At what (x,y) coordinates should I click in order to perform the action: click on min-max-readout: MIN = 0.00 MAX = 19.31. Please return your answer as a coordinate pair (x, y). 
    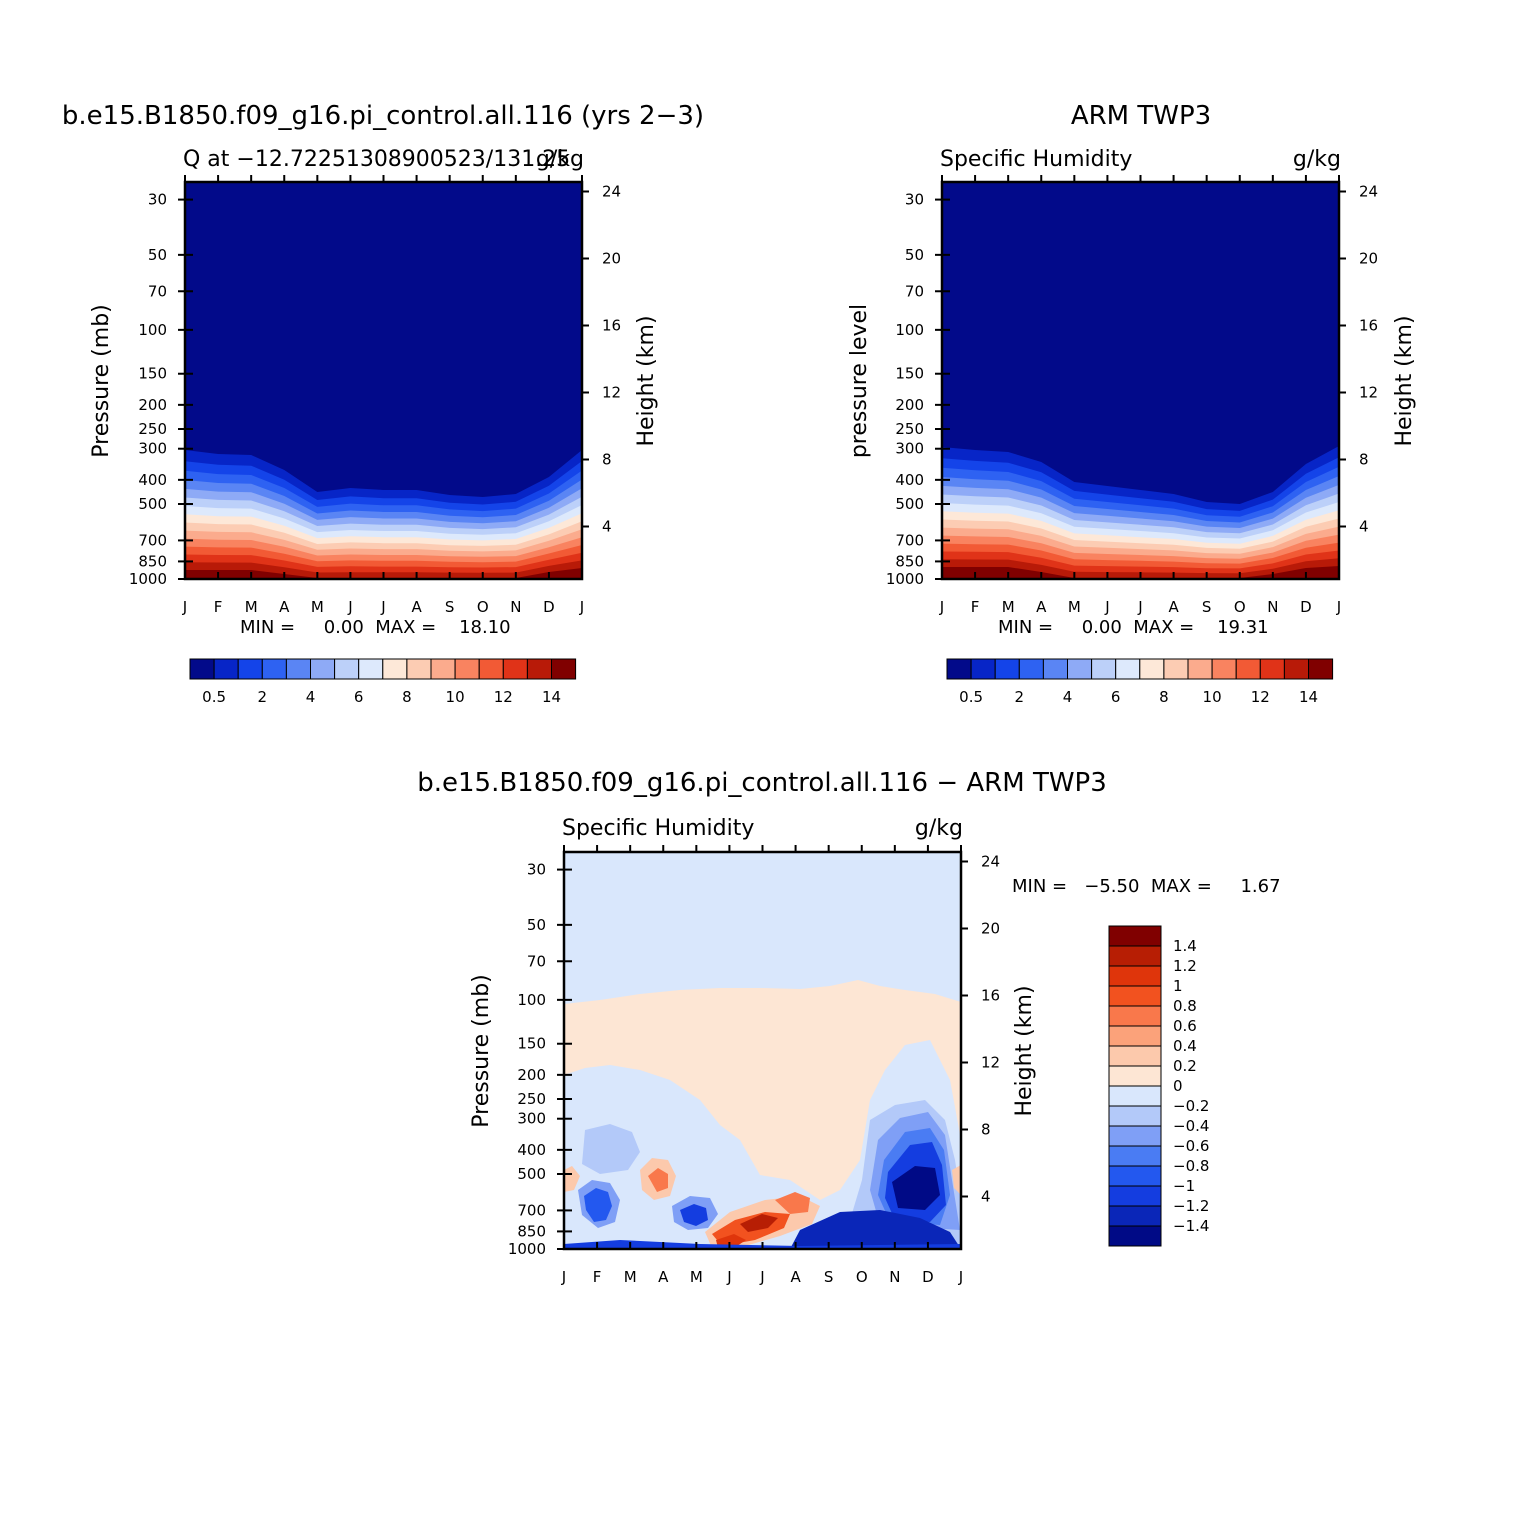
    Looking at the image, I should click on (1133, 627).